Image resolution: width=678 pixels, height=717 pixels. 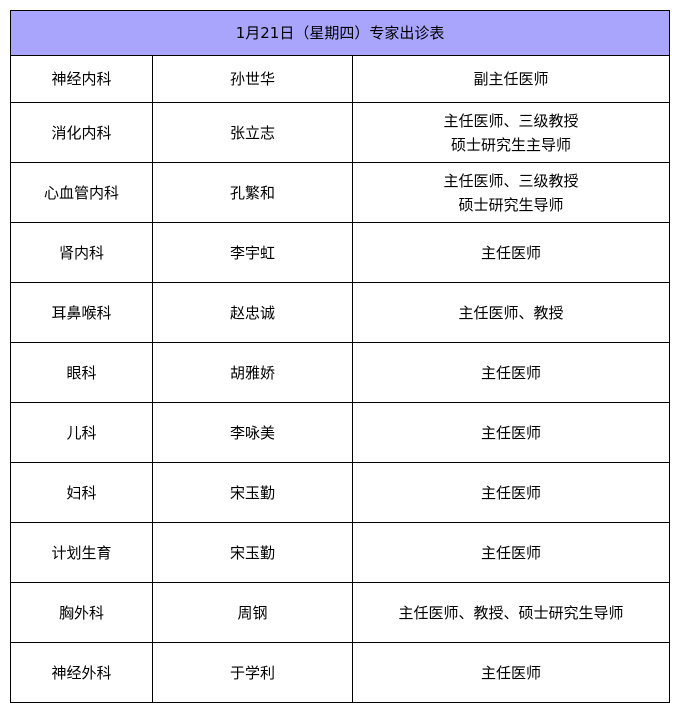 What do you see at coordinates (81, 492) in the screenshot?
I see `department-cell: 妇科` at bounding box center [81, 492].